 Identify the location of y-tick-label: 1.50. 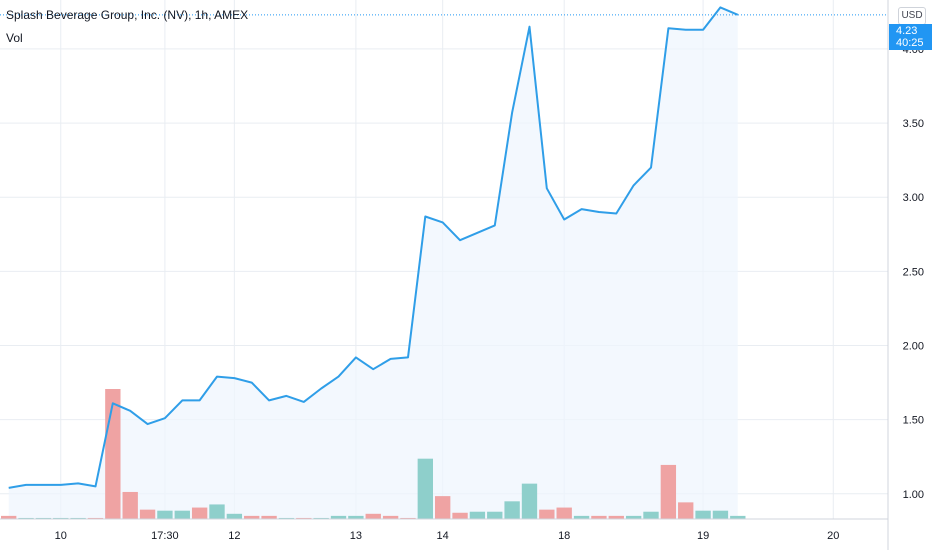
(913, 421).